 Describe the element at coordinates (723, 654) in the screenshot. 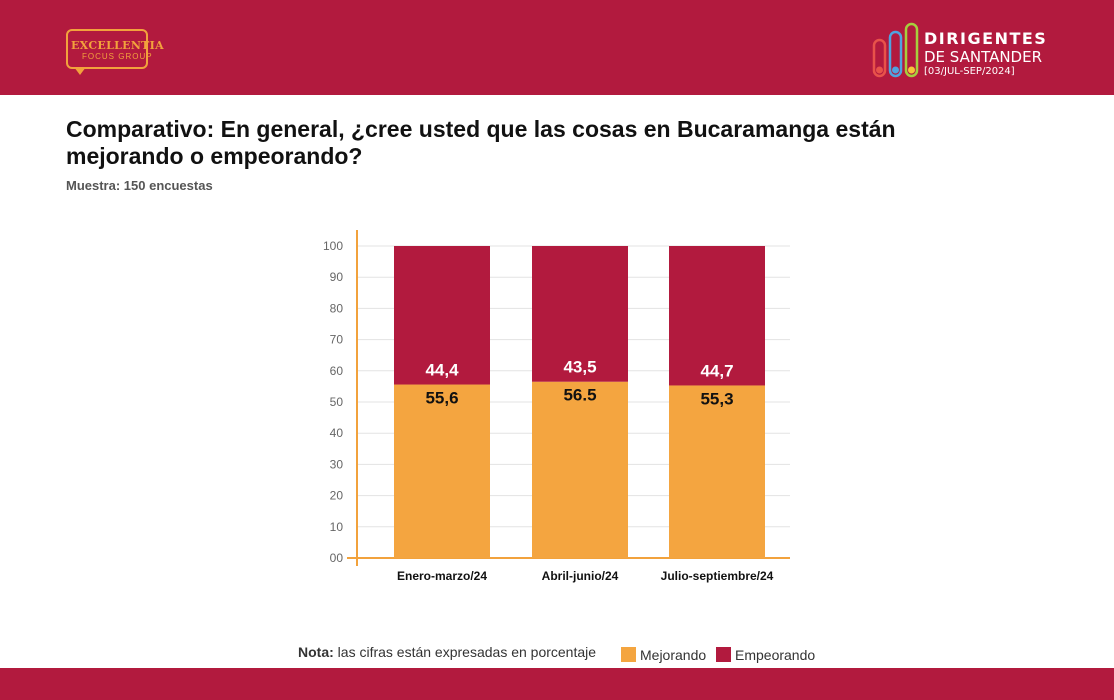

I see `legend-swatch-empeorando` at that location.